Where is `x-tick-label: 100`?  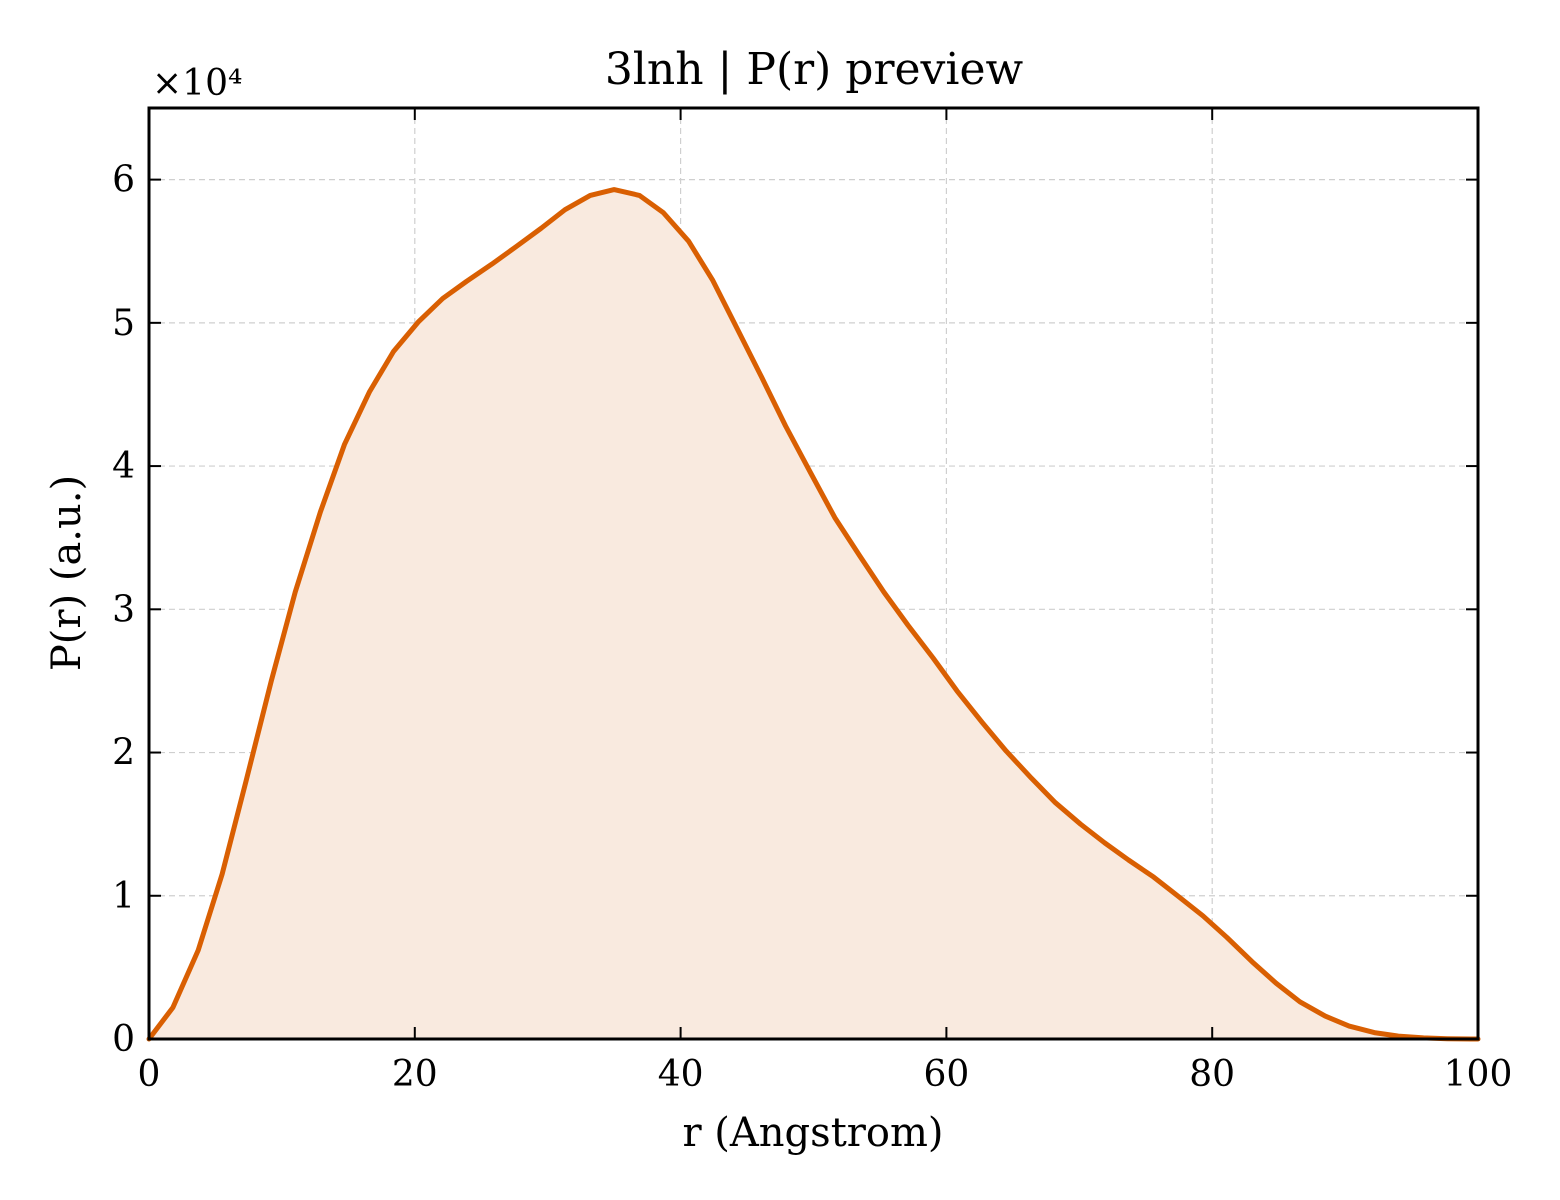
x-tick-label: 100 is located at coordinates (1478, 1074).